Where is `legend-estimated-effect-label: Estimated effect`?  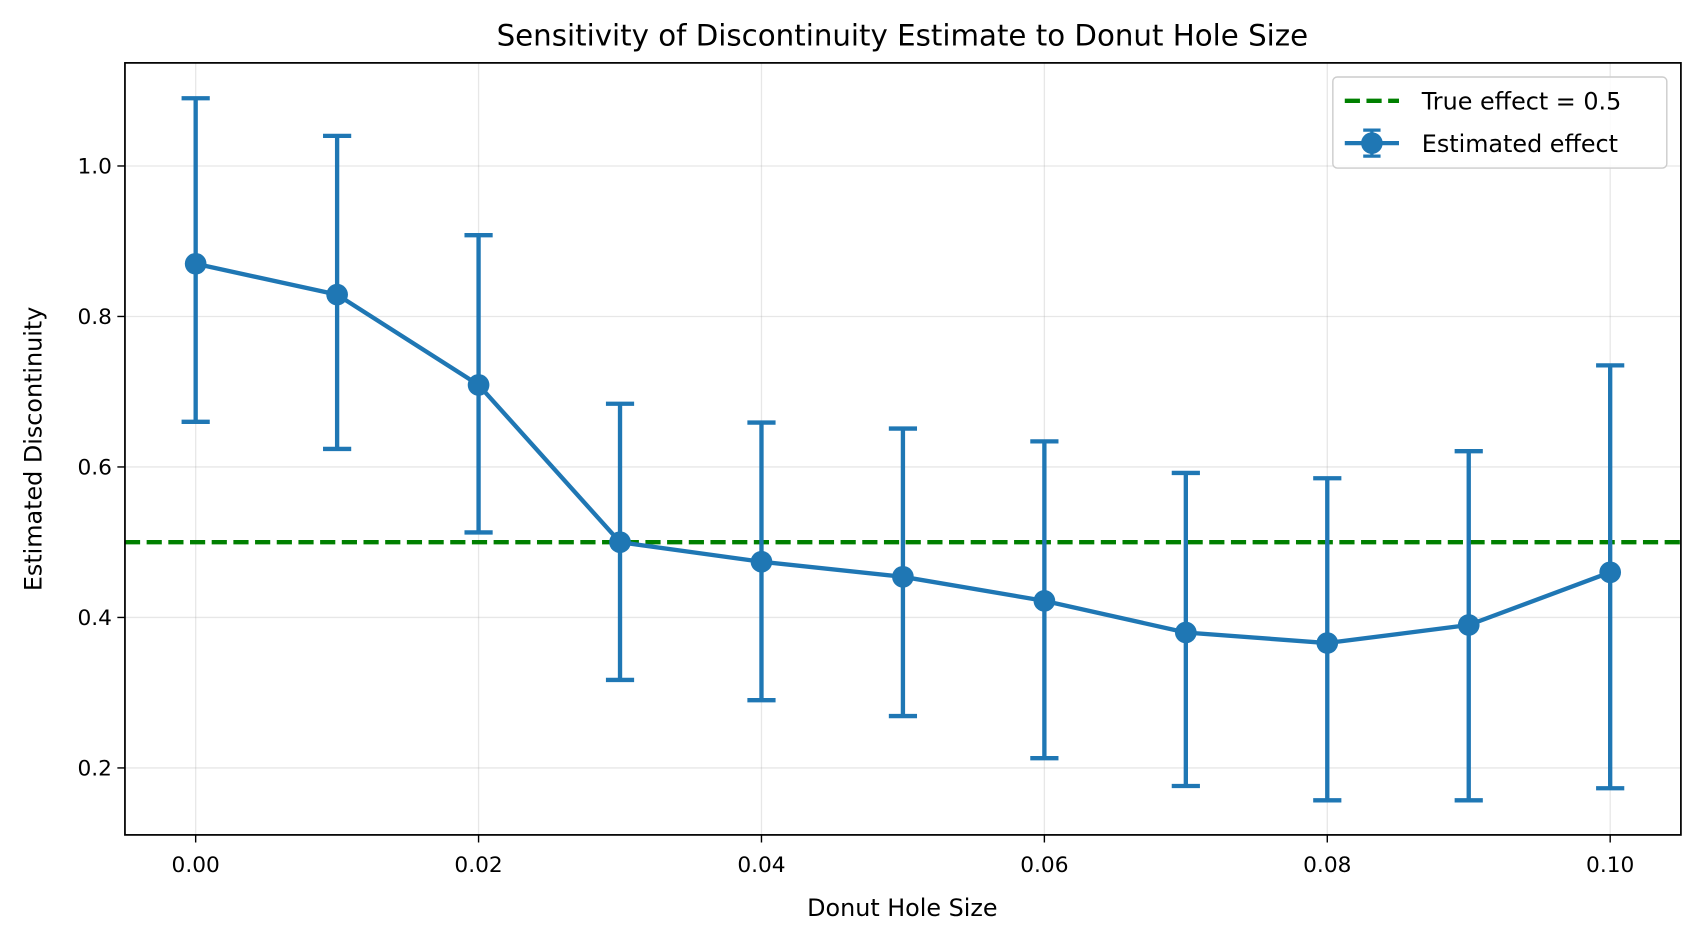
legend-estimated-effect-label: Estimated effect is located at coordinates (1520, 144).